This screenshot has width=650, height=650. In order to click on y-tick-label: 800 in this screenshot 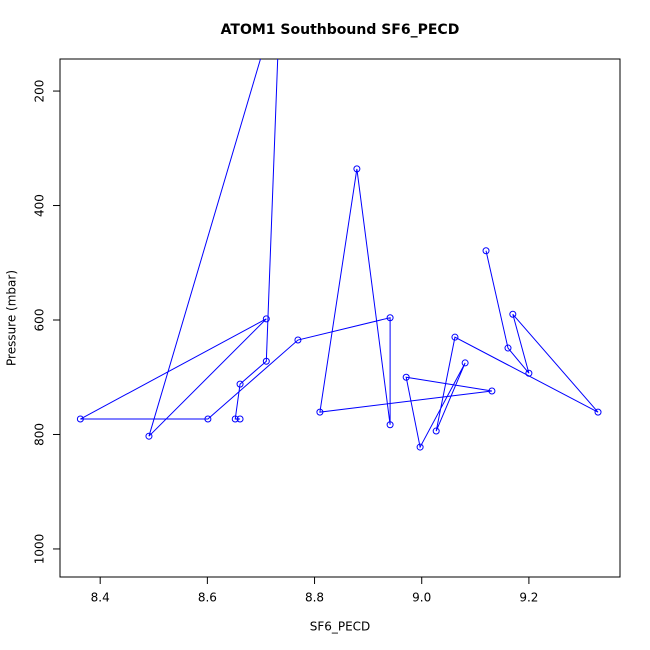, I will do `click(40, 434)`.